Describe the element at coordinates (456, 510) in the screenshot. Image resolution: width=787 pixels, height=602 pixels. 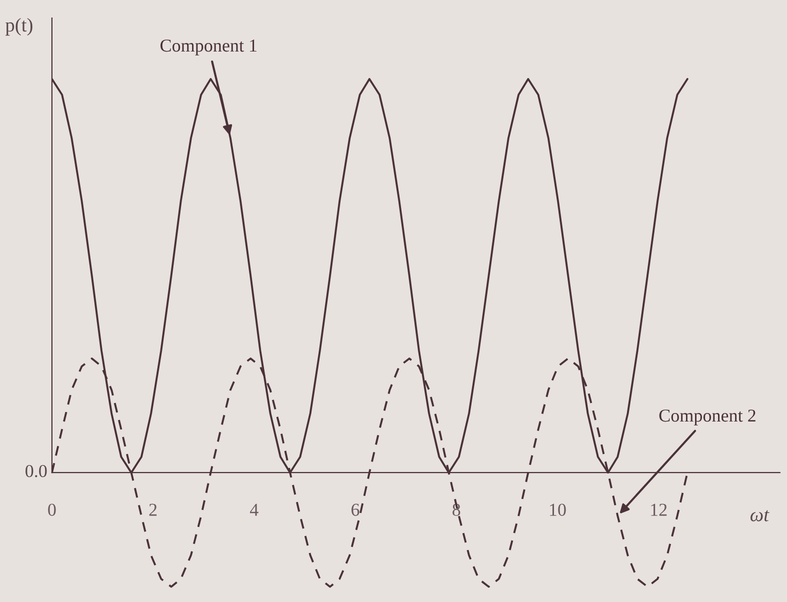
I see `x-tick-label: 8` at that location.